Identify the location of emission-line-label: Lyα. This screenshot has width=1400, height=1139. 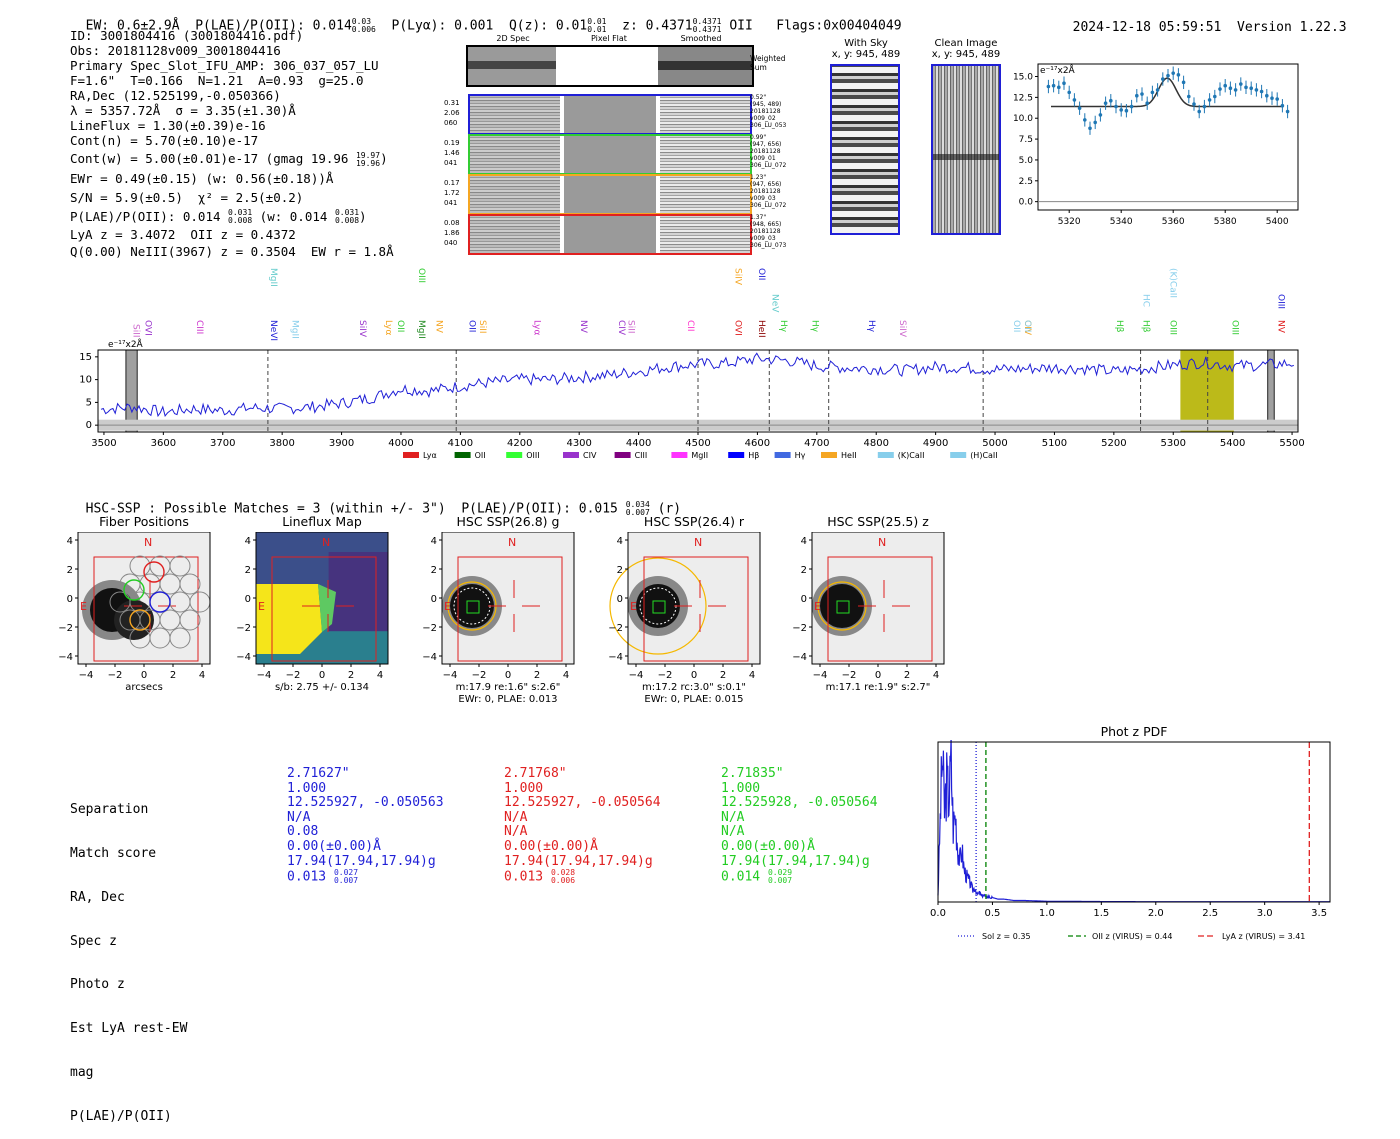
(537, 328).